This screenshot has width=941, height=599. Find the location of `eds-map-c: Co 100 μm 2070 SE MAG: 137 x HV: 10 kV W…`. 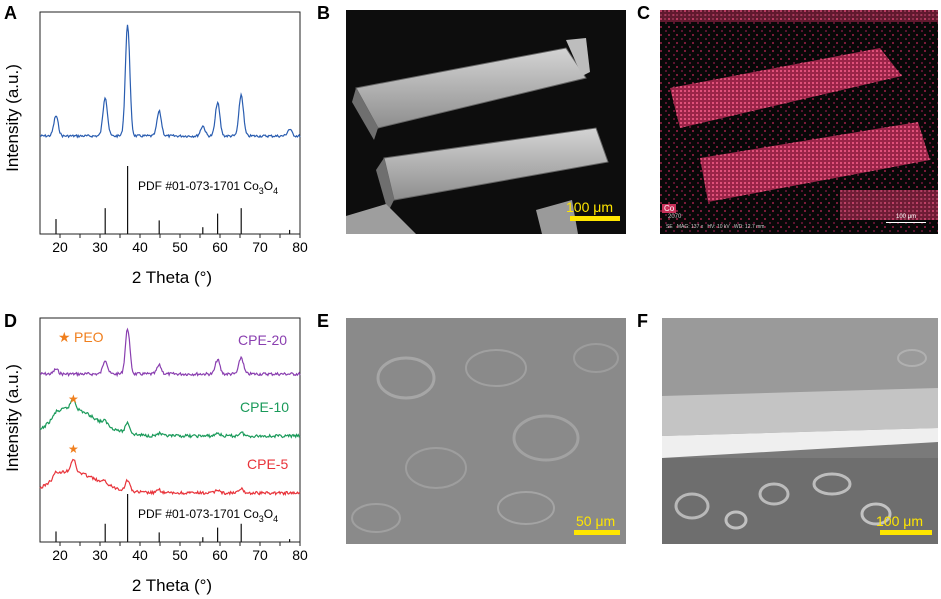

eds-map-c: Co 100 μm 2070 SE MAG: 137 x HV: 10 kV W… is located at coordinates (799, 122).